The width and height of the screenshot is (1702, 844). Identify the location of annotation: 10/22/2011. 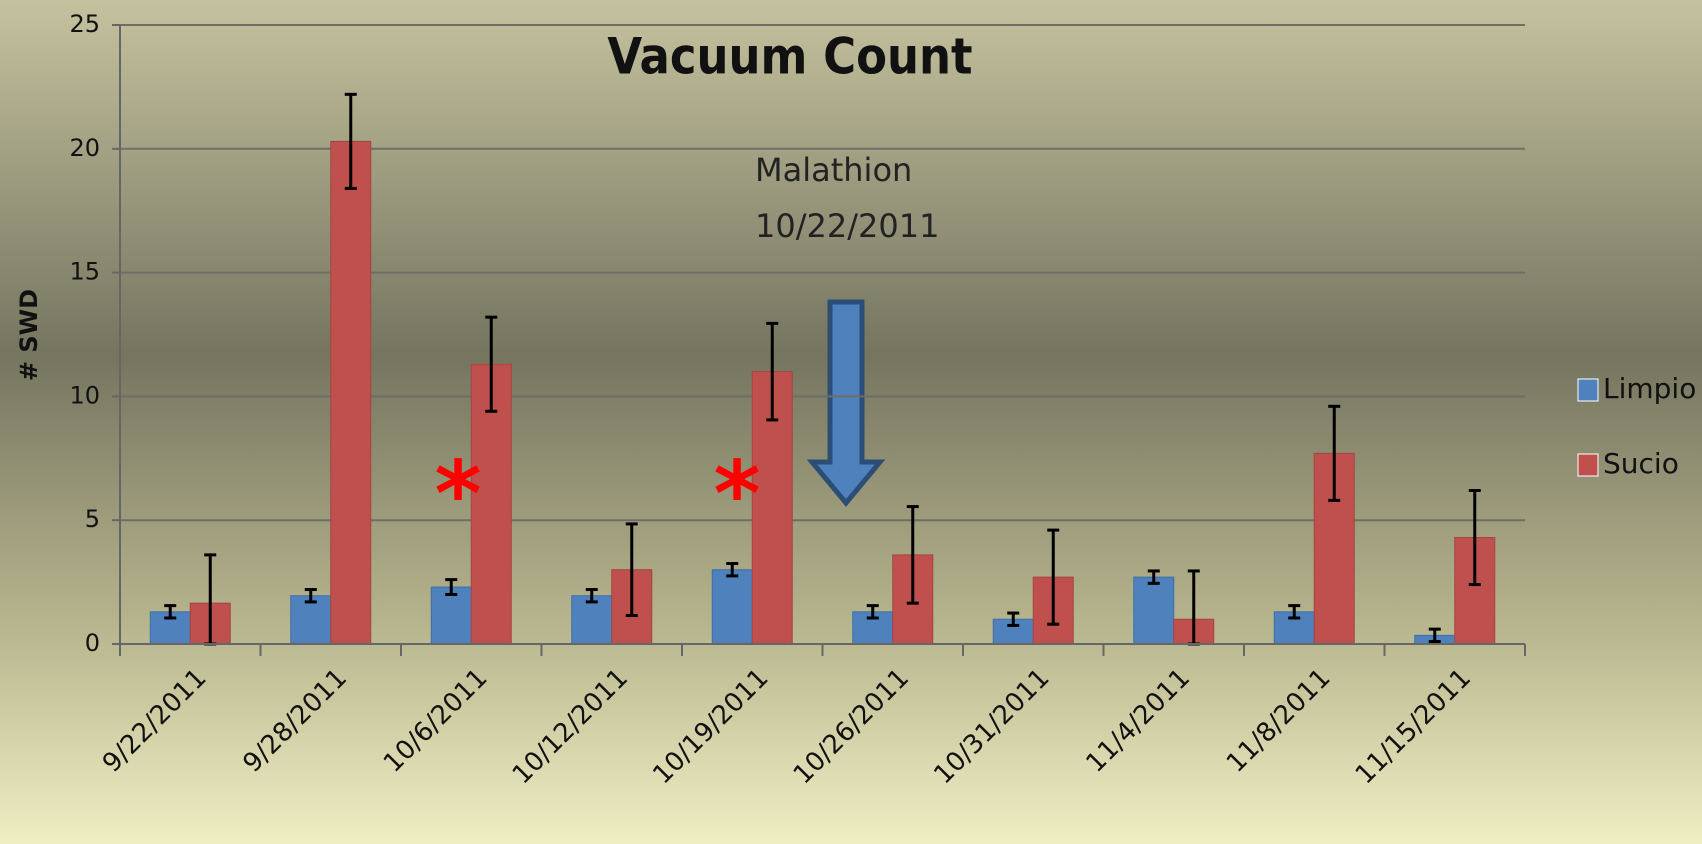
(847, 226).